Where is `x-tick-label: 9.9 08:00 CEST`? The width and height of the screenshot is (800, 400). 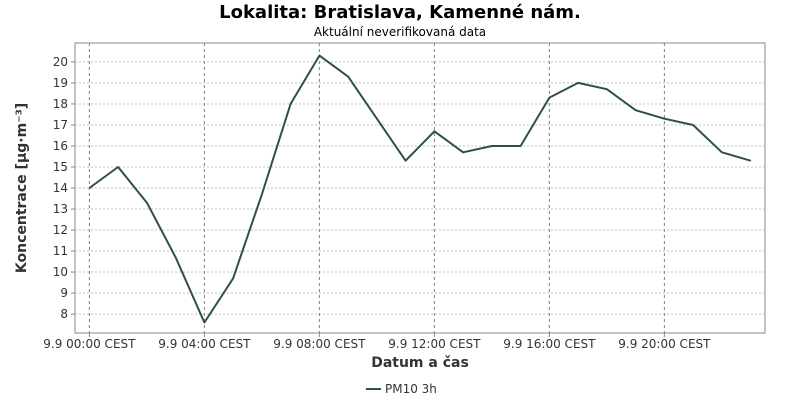
x-tick-label: 9.9 08:00 CEST is located at coordinates (319, 344).